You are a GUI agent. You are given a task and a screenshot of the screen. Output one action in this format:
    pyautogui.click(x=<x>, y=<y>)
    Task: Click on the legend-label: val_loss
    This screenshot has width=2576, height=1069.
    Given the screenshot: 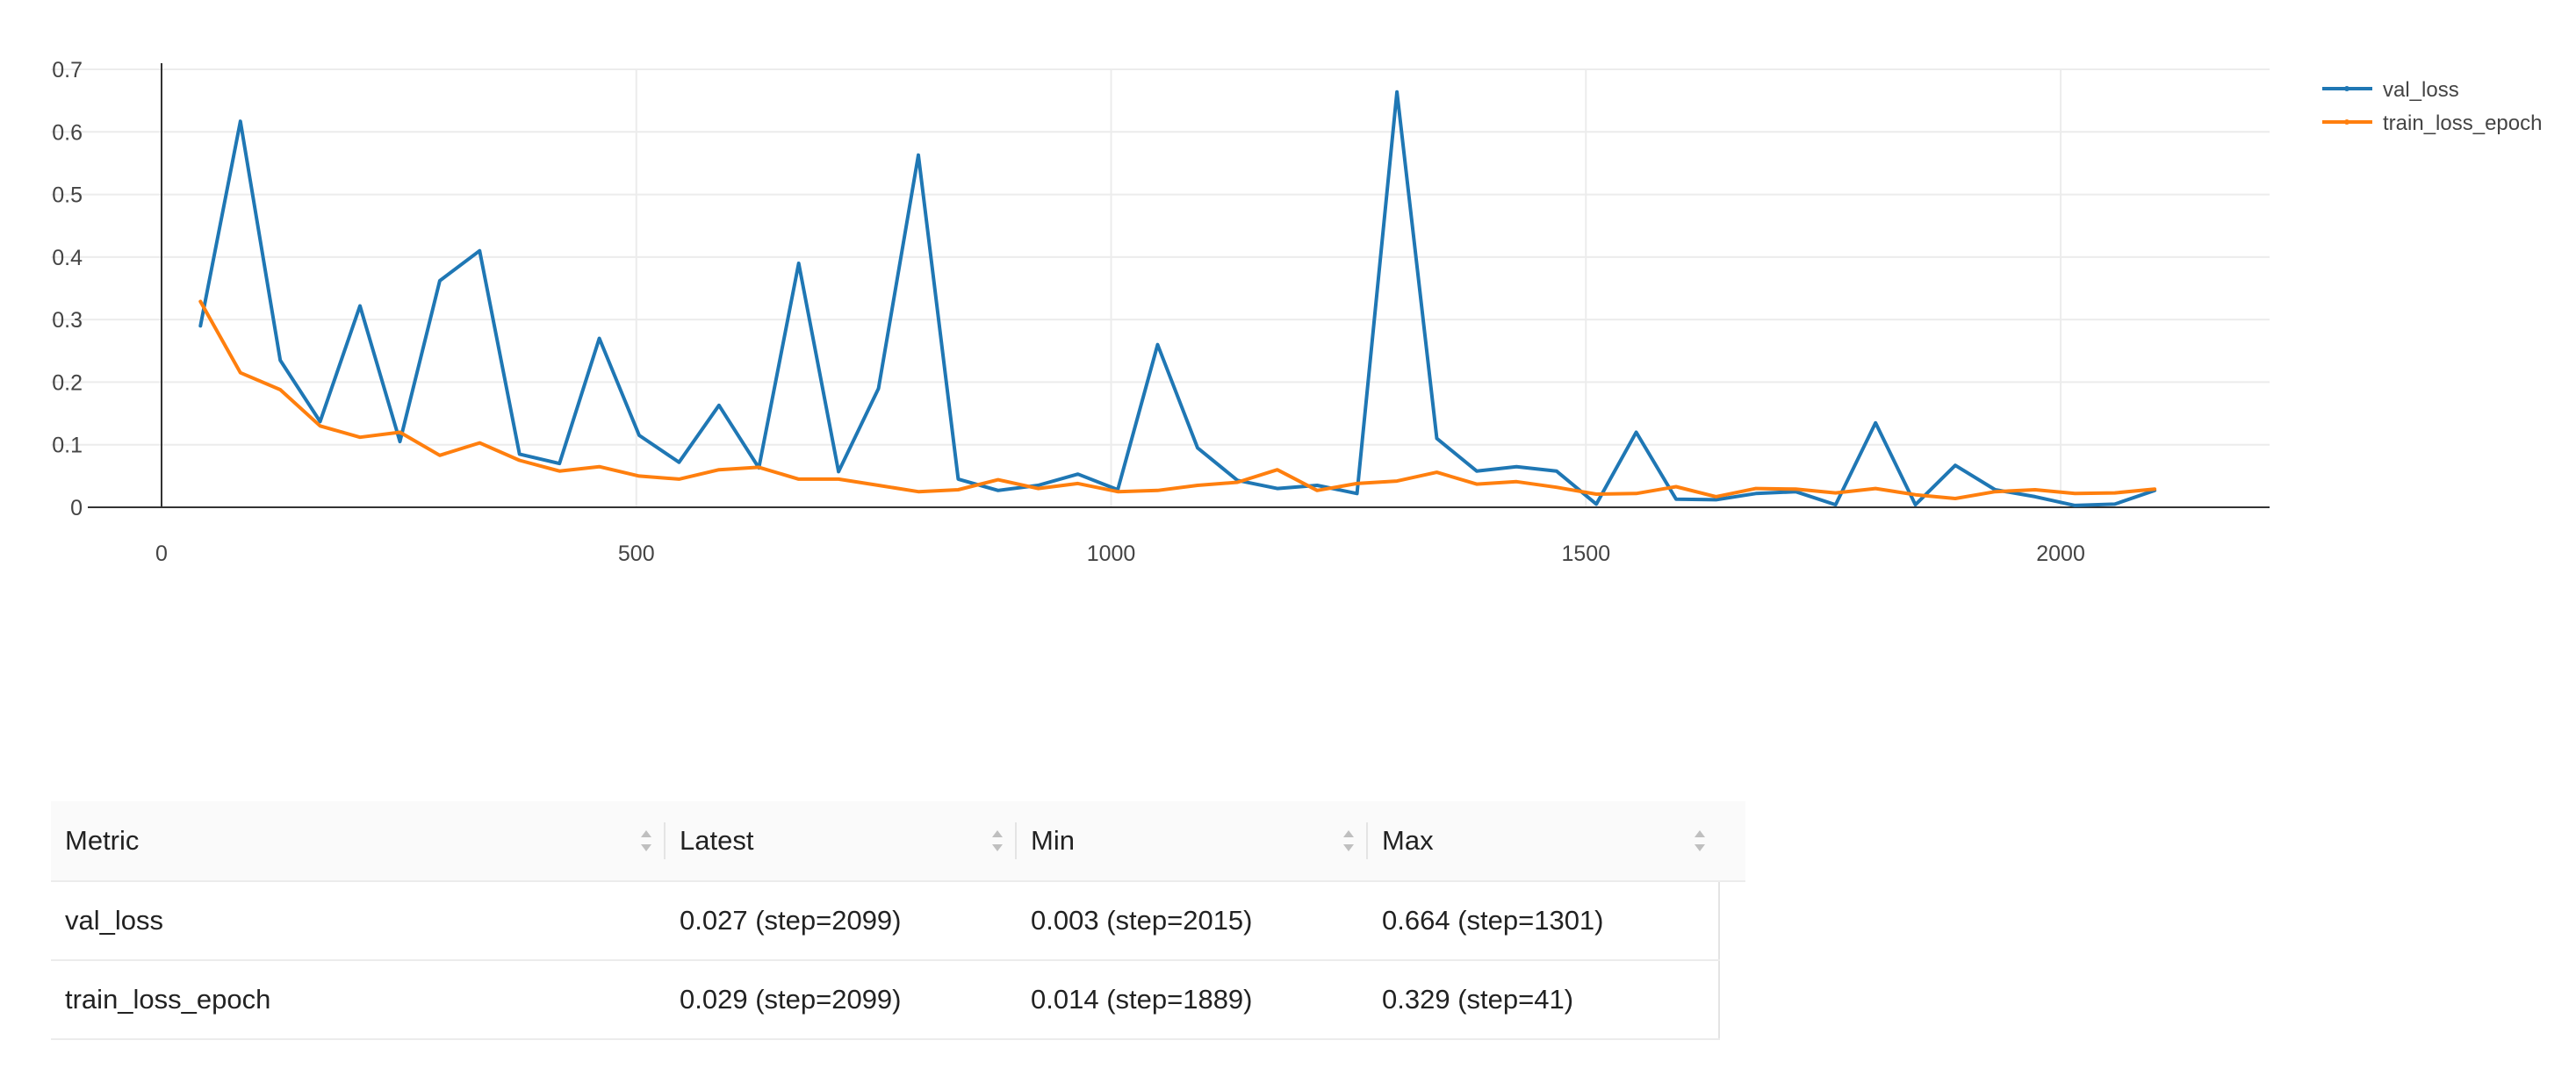 What is the action you would take?
    pyautogui.click(x=2421, y=90)
    